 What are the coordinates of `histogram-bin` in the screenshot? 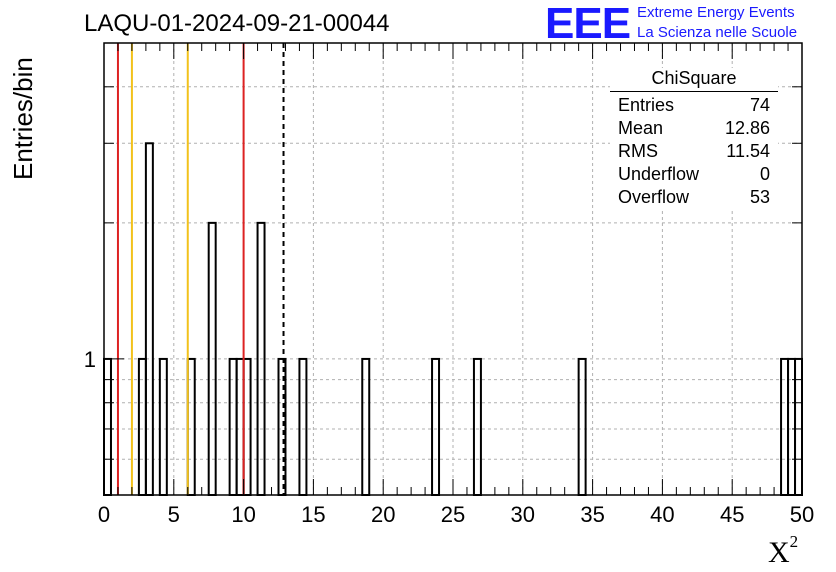 It's located at (149, 319).